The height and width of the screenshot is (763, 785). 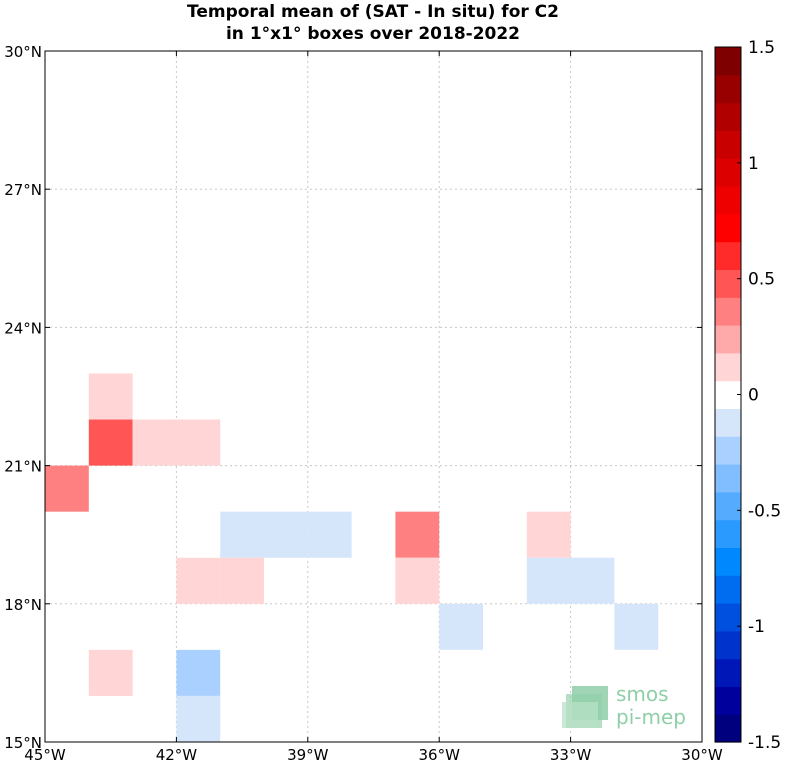 What do you see at coordinates (23, 467) in the screenshot?
I see `y-tick-label: 21°N` at bounding box center [23, 467].